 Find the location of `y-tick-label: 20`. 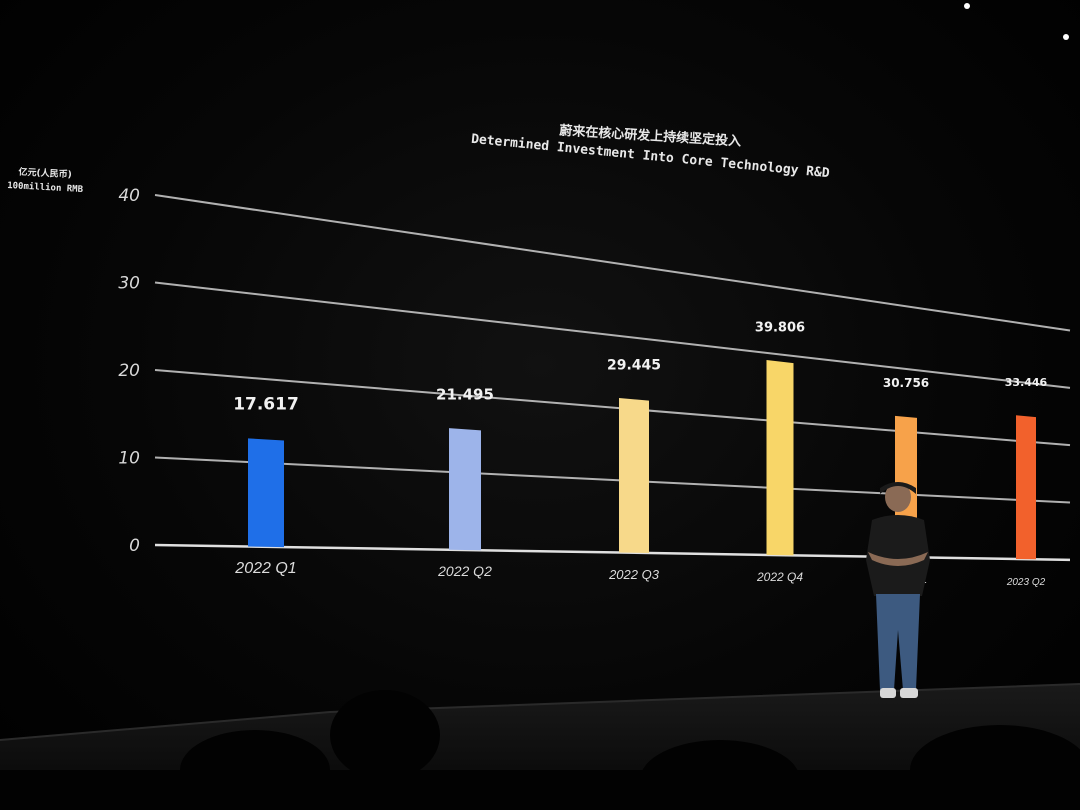

y-tick-label: 20 is located at coordinates (129, 371).